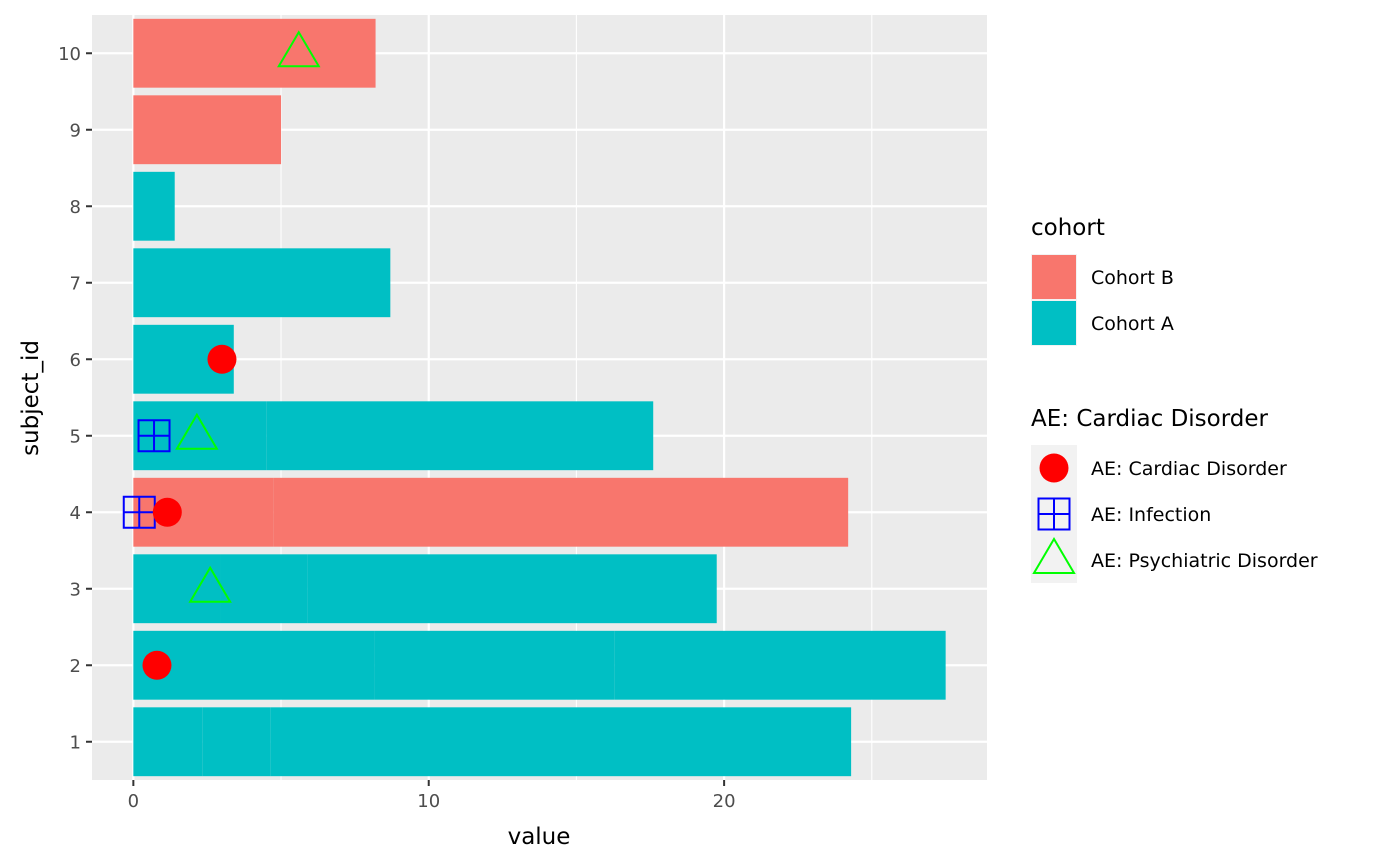 This screenshot has height=865, width=1400. I want to click on legend-cohort-title: cohort, so click(1068, 228).